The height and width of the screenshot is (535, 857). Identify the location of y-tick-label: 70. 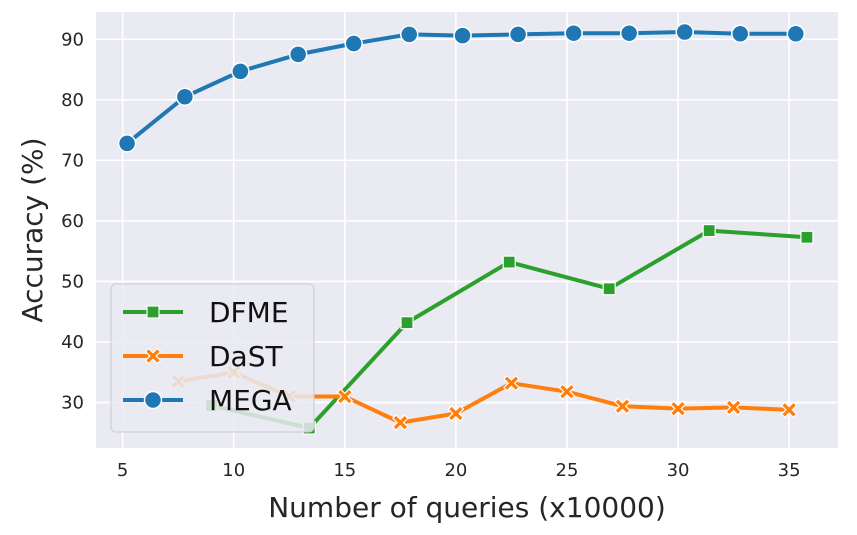
(72, 160).